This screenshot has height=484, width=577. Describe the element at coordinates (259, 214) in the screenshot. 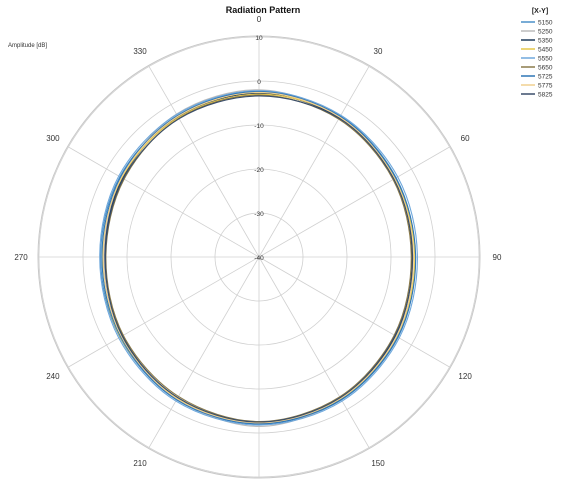

I see `radial-tick-label: -30` at that location.